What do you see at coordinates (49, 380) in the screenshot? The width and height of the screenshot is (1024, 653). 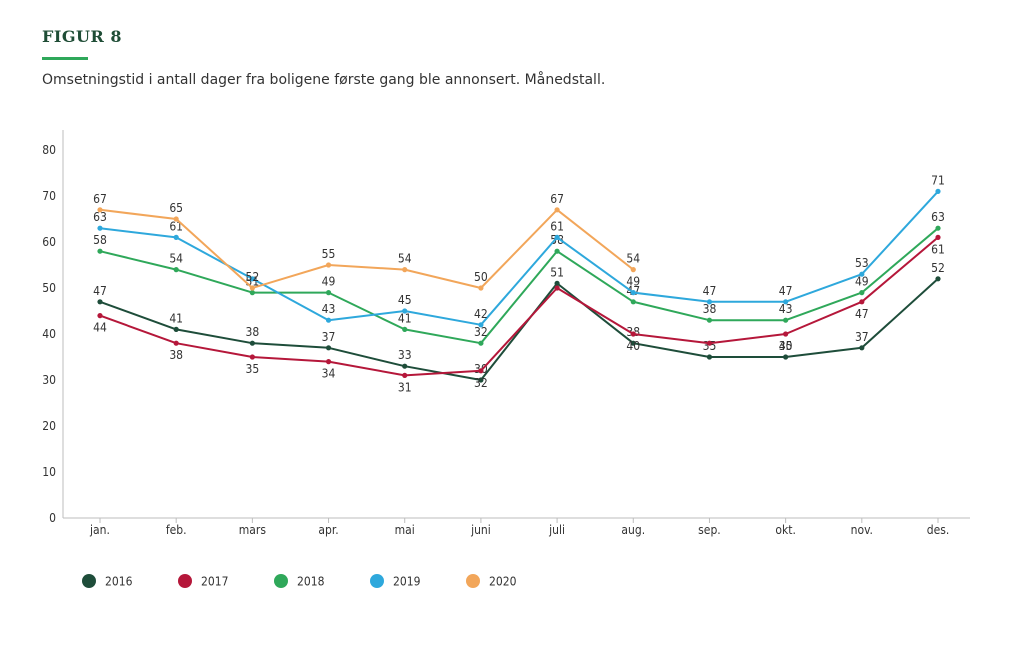 I see `y-tick-label: 30` at bounding box center [49, 380].